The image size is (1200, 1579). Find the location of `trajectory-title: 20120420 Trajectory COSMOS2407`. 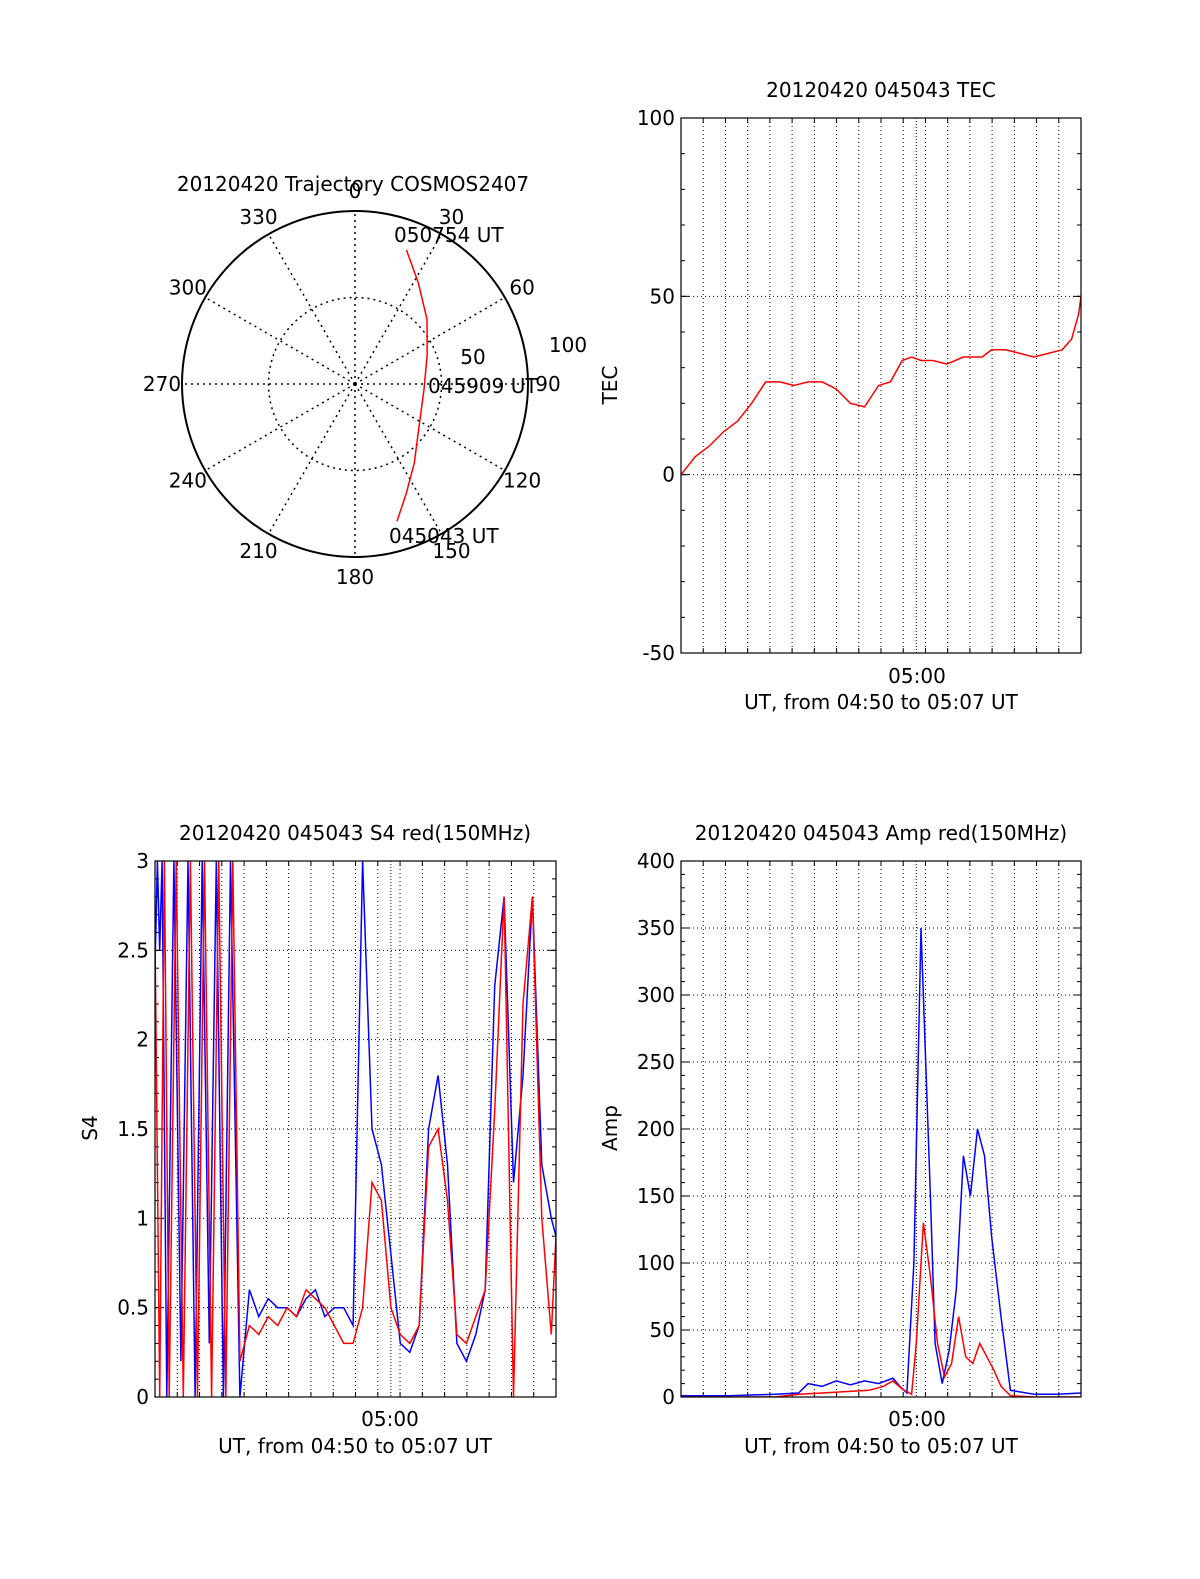

trajectory-title: 20120420 Trajectory COSMOS2407 is located at coordinates (353, 184).